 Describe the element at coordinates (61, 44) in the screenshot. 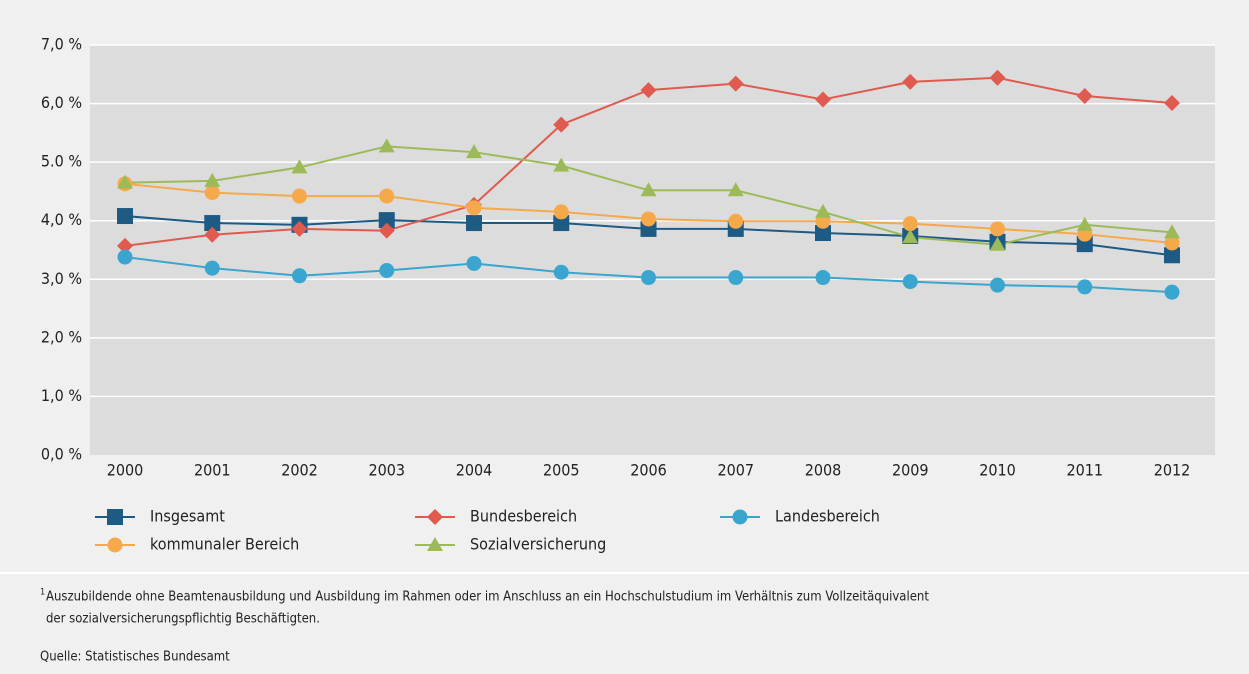

I see `y-tick-label: 7,0 %` at that location.